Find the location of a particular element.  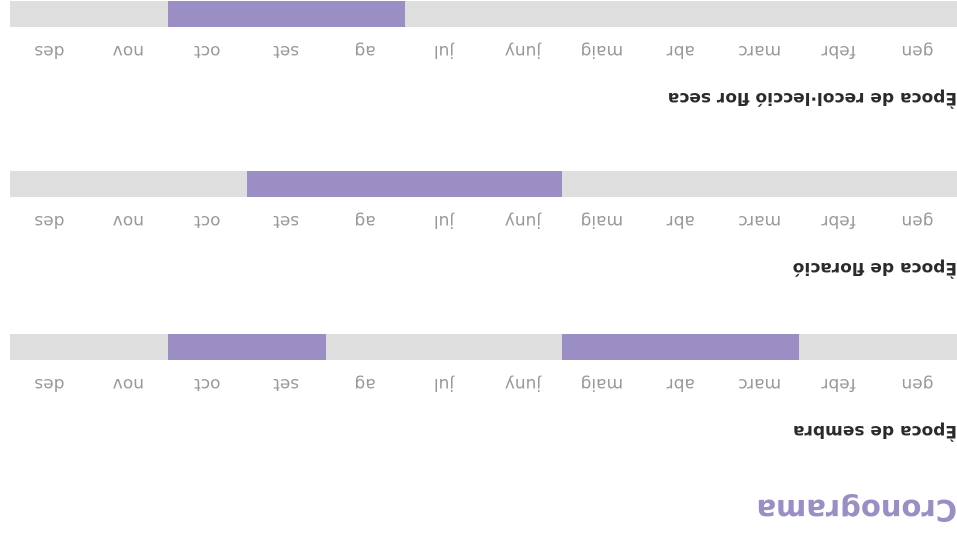

section-heading: Època de floració is located at coordinates (874, 268).